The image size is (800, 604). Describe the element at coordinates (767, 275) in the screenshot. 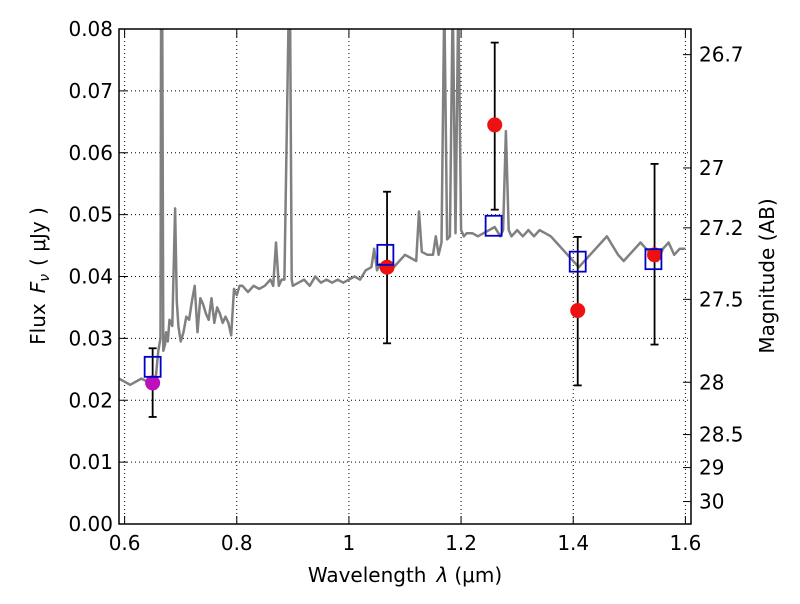

I see `magnitude-axis-label: Magnitude (AB)` at that location.